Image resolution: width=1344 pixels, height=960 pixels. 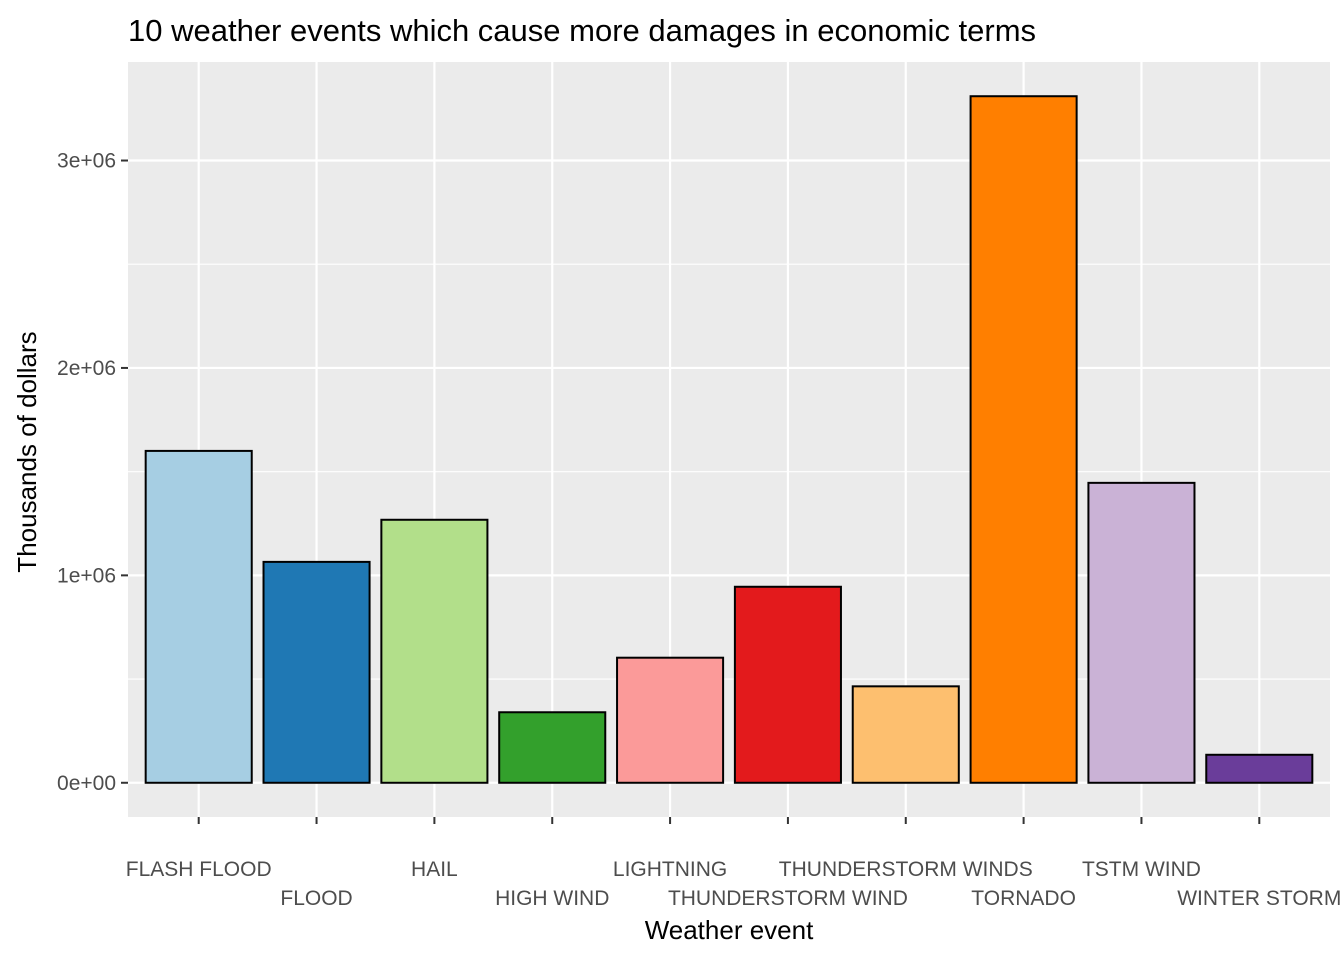 I want to click on x-tick-label: FLASH FLOOD, so click(x=199, y=869).